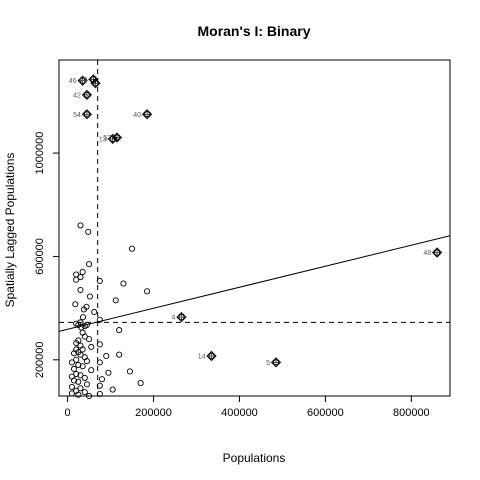 The image size is (480, 480). What do you see at coordinates (83, 95) in the screenshot?
I see `influential-point: 42` at bounding box center [83, 95].